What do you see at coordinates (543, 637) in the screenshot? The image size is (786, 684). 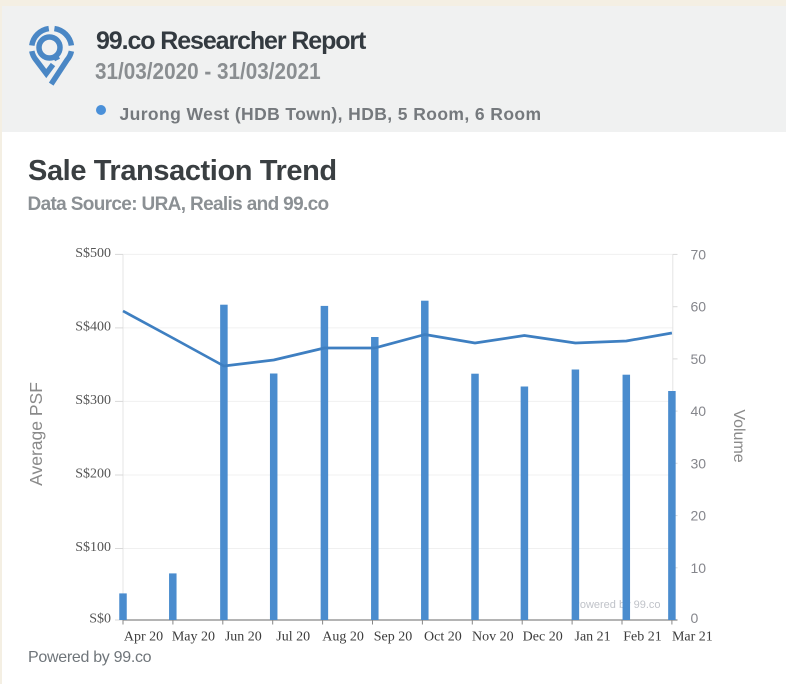 I see `svg-text: Dec 20` at bounding box center [543, 637].